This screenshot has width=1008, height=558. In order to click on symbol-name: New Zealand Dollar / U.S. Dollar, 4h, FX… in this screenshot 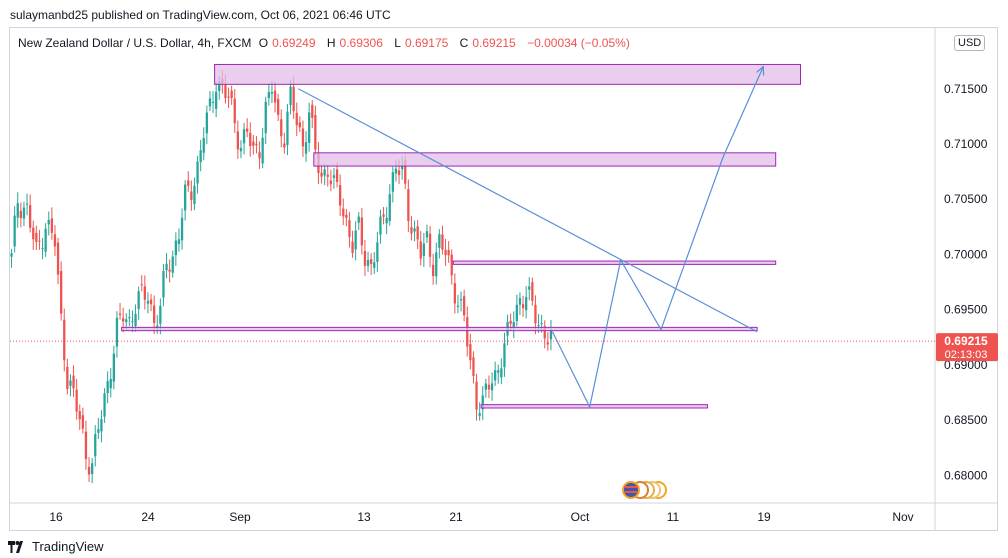, I will do `click(135, 43)`.